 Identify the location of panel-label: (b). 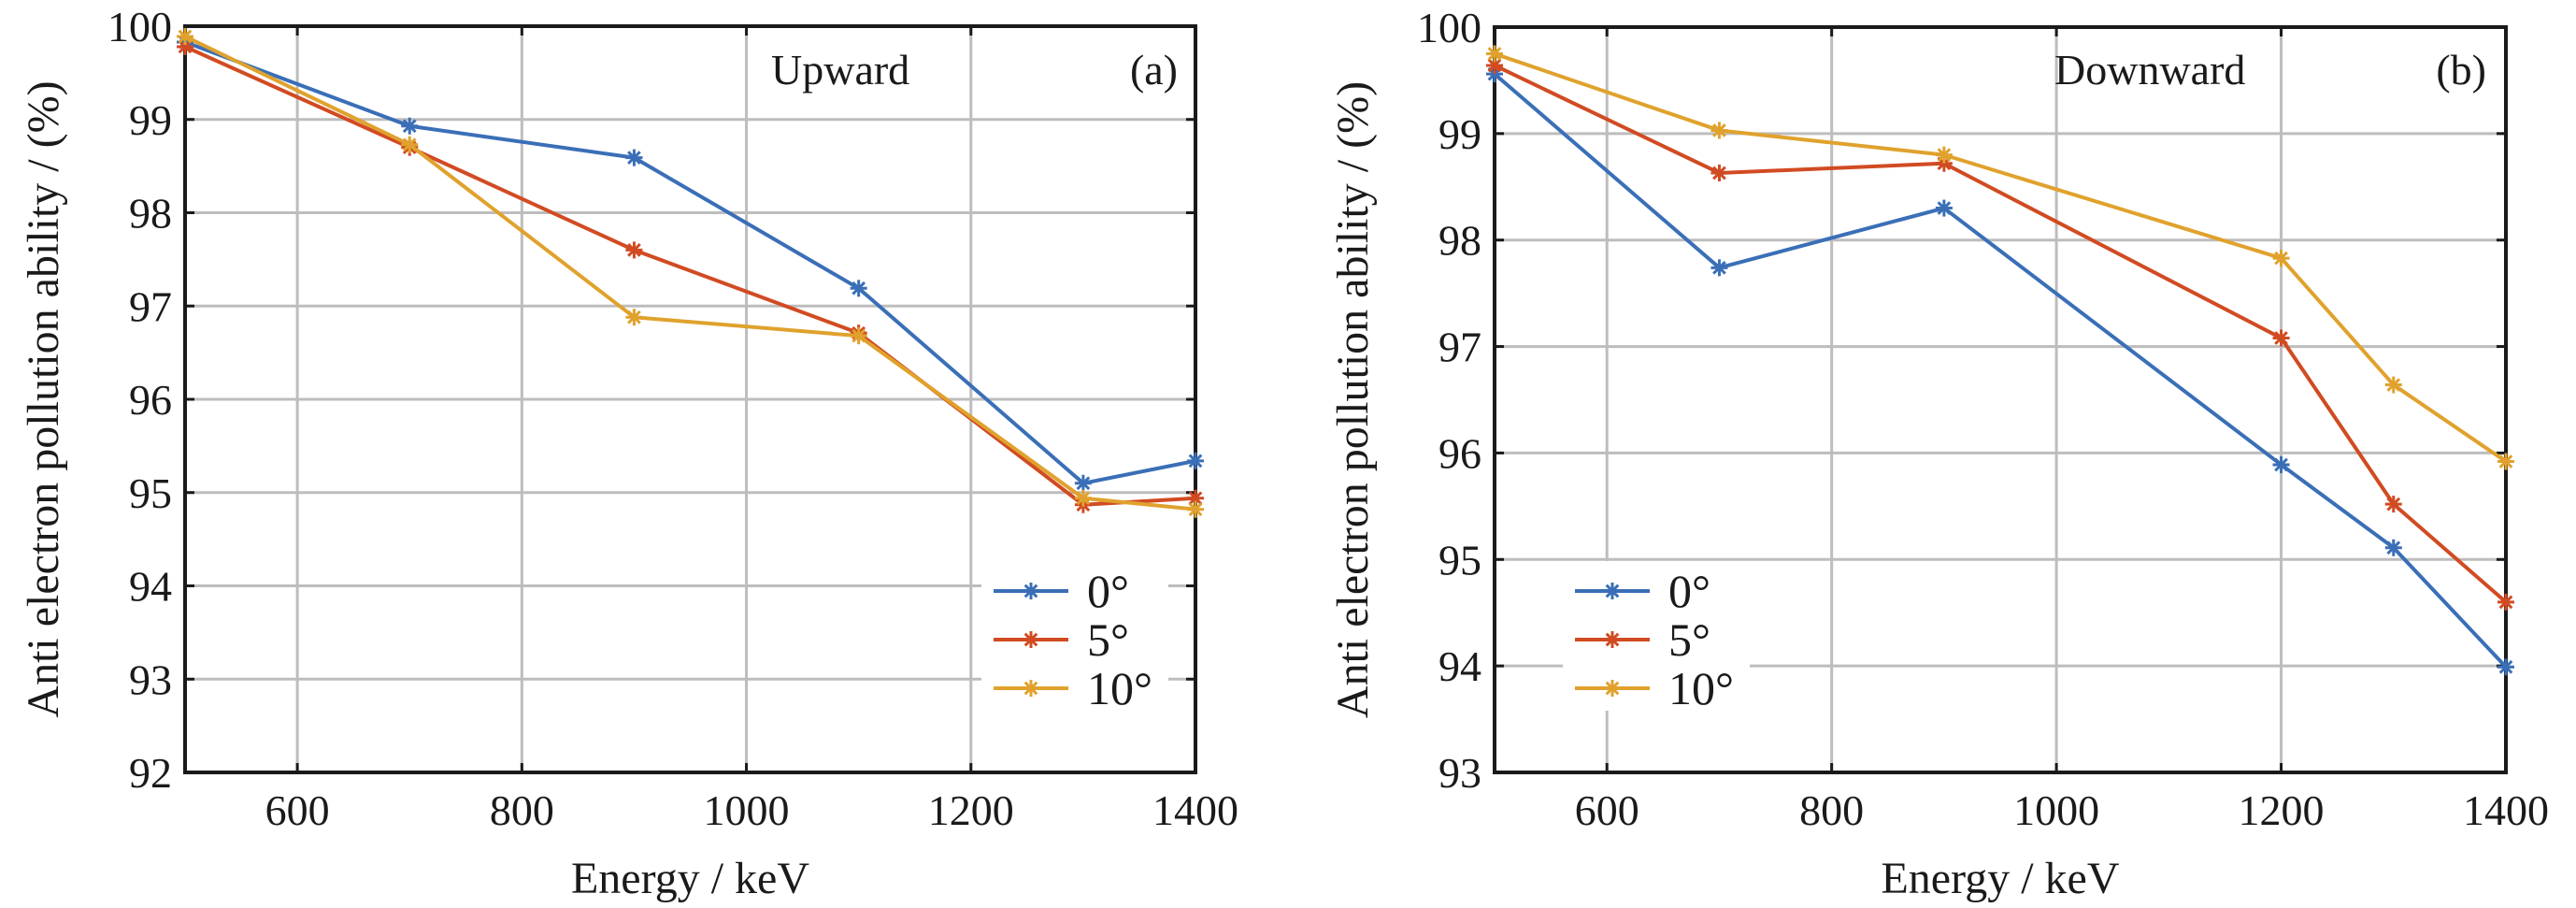
(2461, 70).